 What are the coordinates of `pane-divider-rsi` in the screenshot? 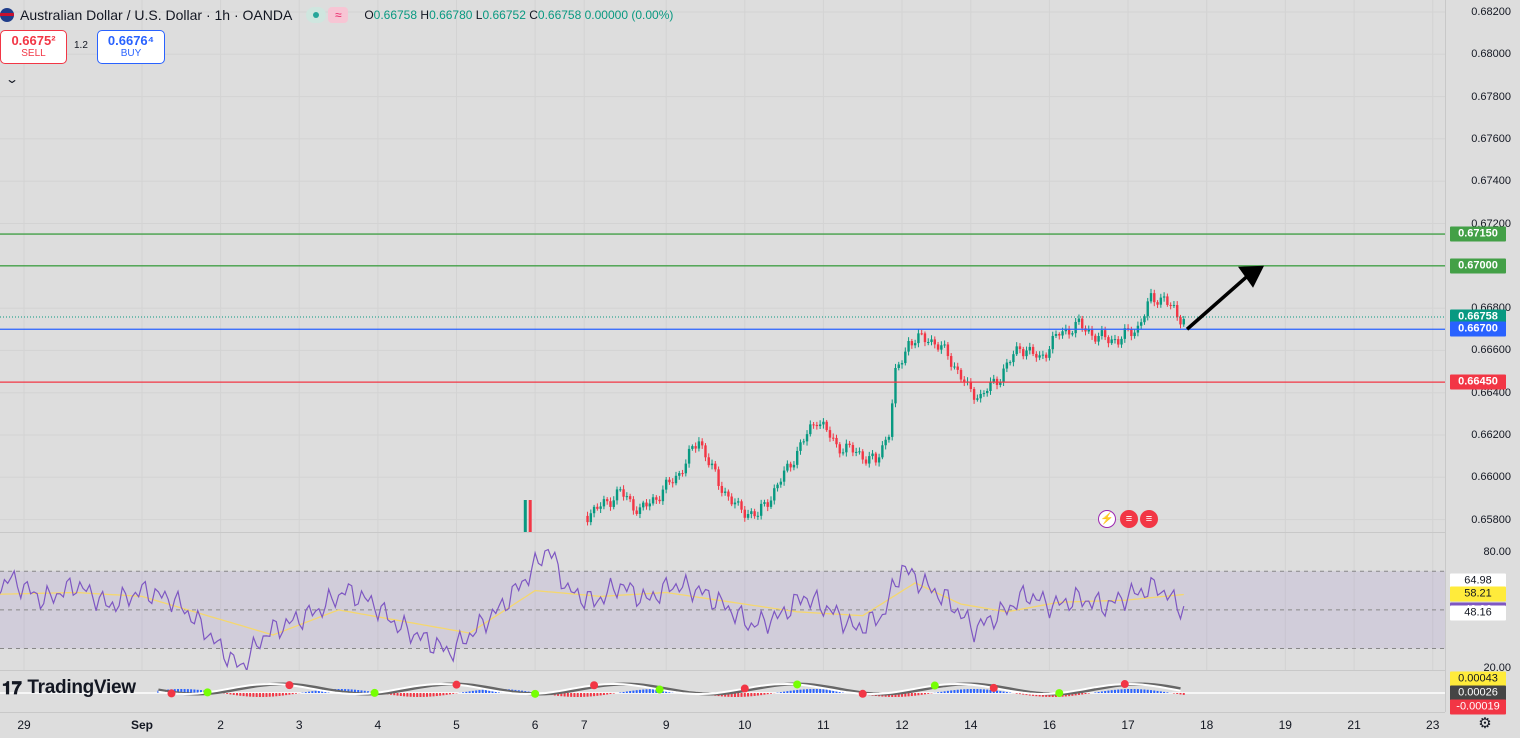 It's located at (760, 532).